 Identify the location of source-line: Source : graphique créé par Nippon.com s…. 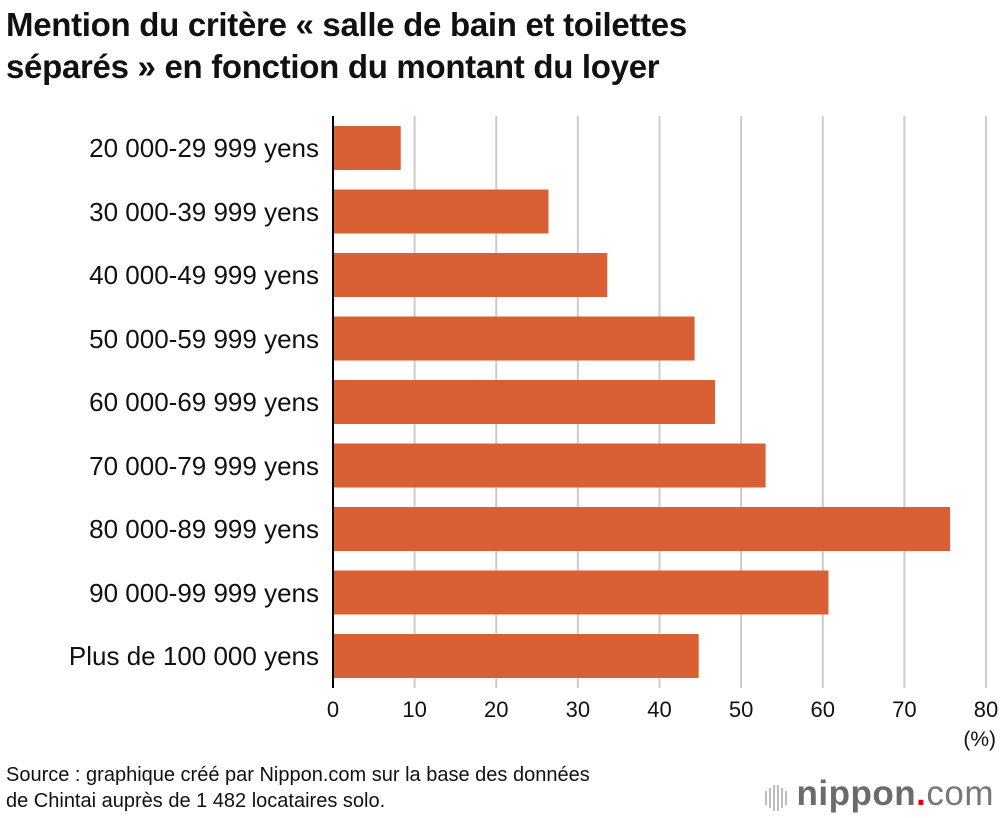
(298, 775).